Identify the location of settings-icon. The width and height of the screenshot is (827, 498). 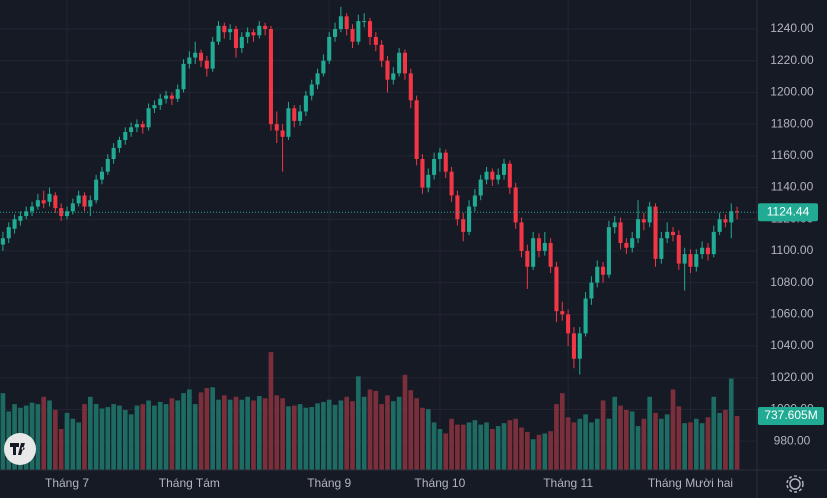
(795, 484).